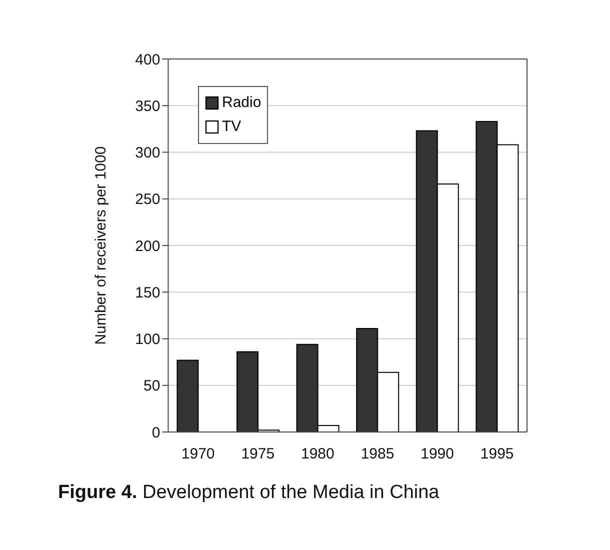 The image size is (610, 550). I want to click on y-tick-label: 300, so click(147, 153).